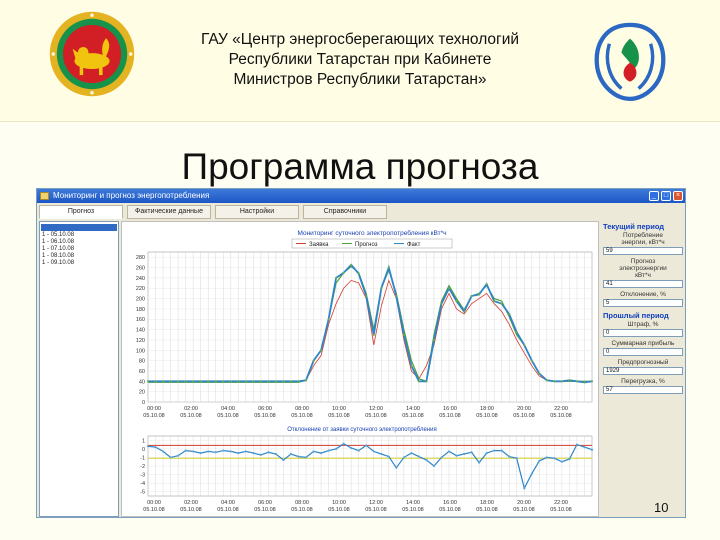  I want to click on x-tick-label: 00:00, so click(154, 503).